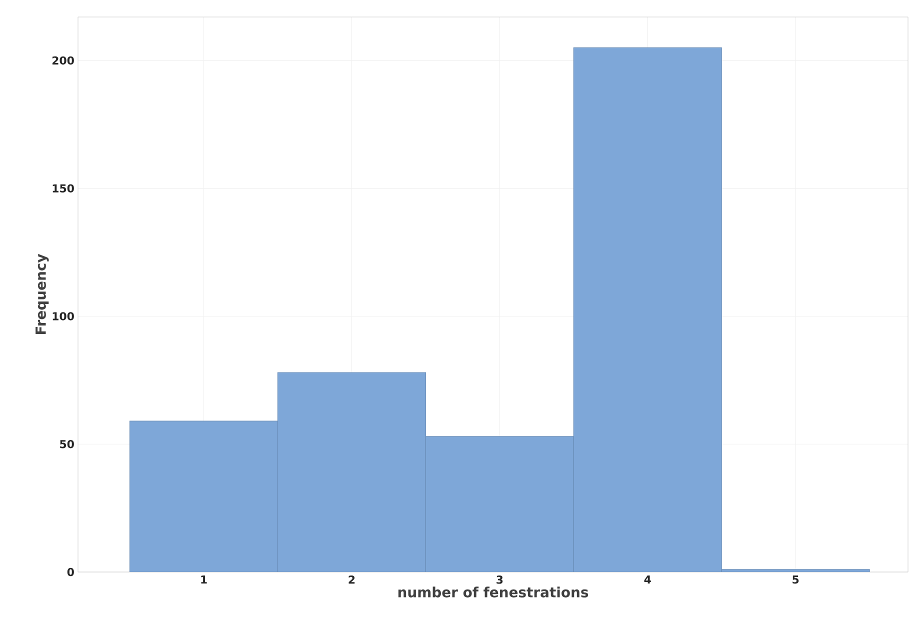  What do you see at coordinates (499, 580) in the screenshot?
I see `x-tick-label: 3` at bounding box center [499, 580].